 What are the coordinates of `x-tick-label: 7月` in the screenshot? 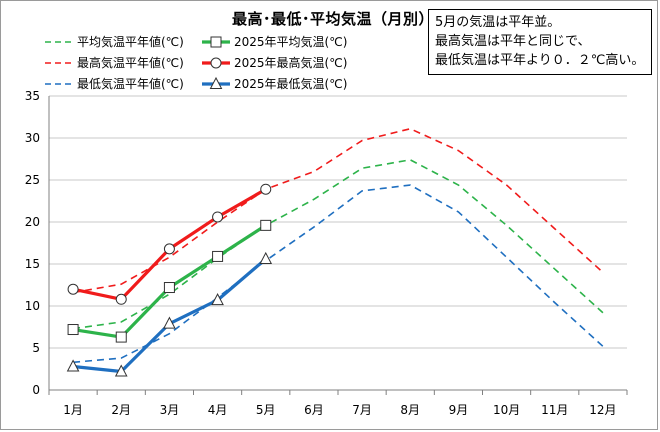 It's located at (362, 410).